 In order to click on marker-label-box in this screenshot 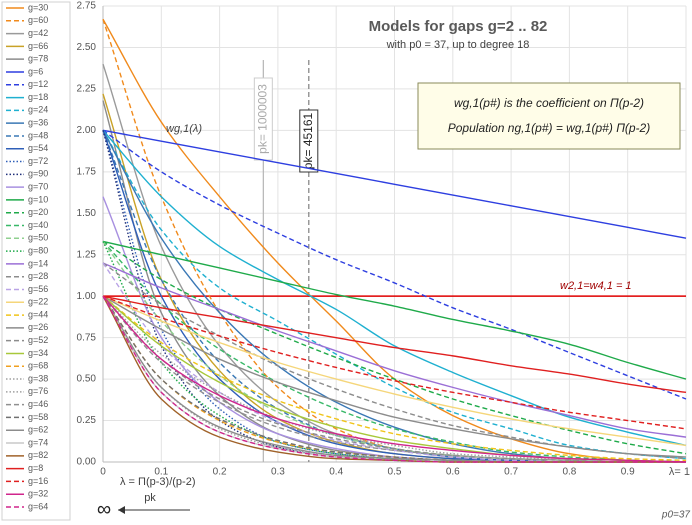, I will do `click(309, 141)`.